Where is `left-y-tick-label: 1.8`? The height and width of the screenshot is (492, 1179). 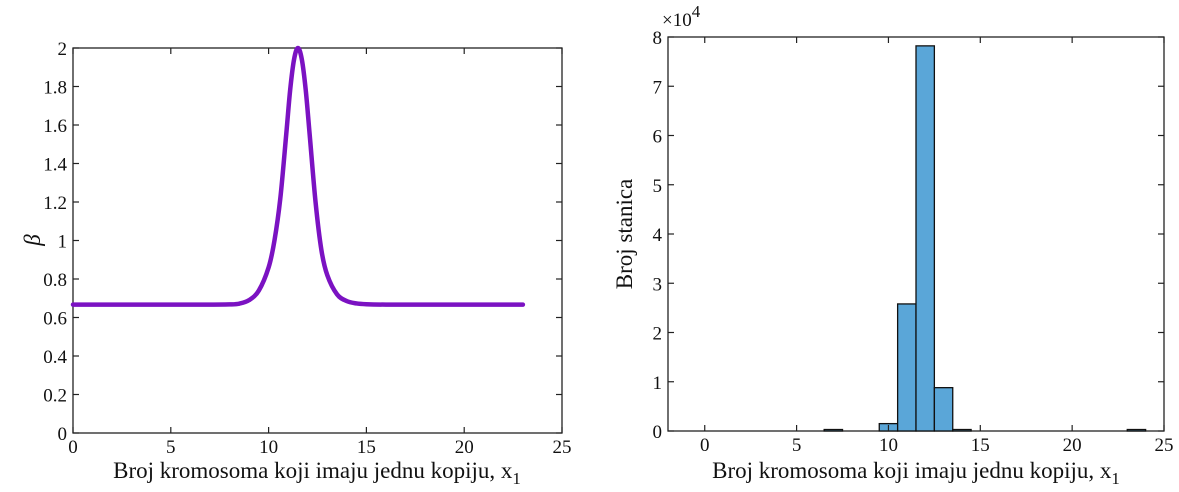
left-y-tick-label: 1.8 is located at coordinates (55, 88).